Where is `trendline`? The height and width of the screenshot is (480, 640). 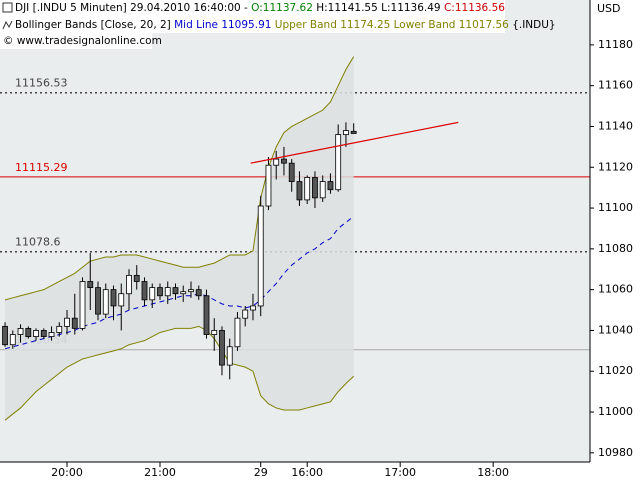
trendline is located at coordinates (354, 142).